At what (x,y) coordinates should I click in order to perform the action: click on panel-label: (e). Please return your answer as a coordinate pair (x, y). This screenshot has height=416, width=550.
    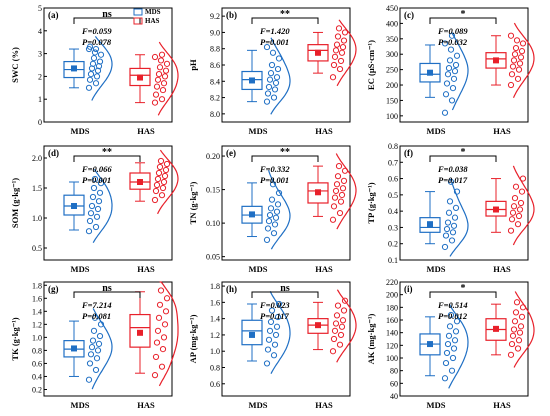
    Looking at the image, I should click on (231, 153).